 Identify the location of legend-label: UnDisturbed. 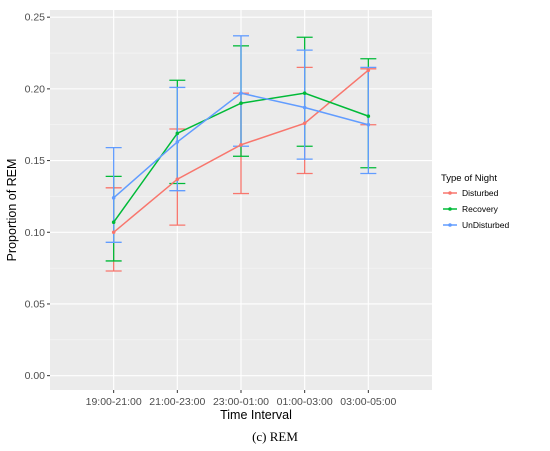
(486, 225).